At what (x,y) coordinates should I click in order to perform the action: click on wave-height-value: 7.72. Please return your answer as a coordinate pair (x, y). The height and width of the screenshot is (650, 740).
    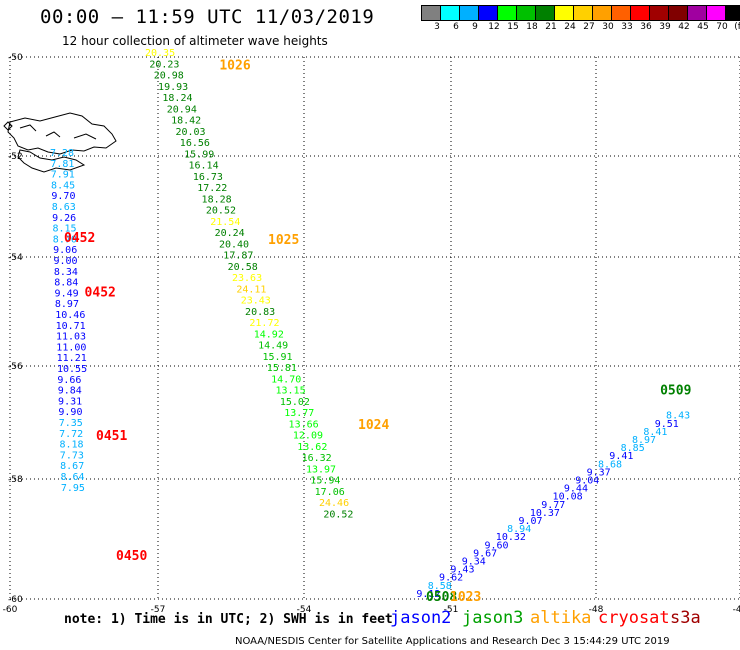
    Looking at the image, I should click on (71, 434).